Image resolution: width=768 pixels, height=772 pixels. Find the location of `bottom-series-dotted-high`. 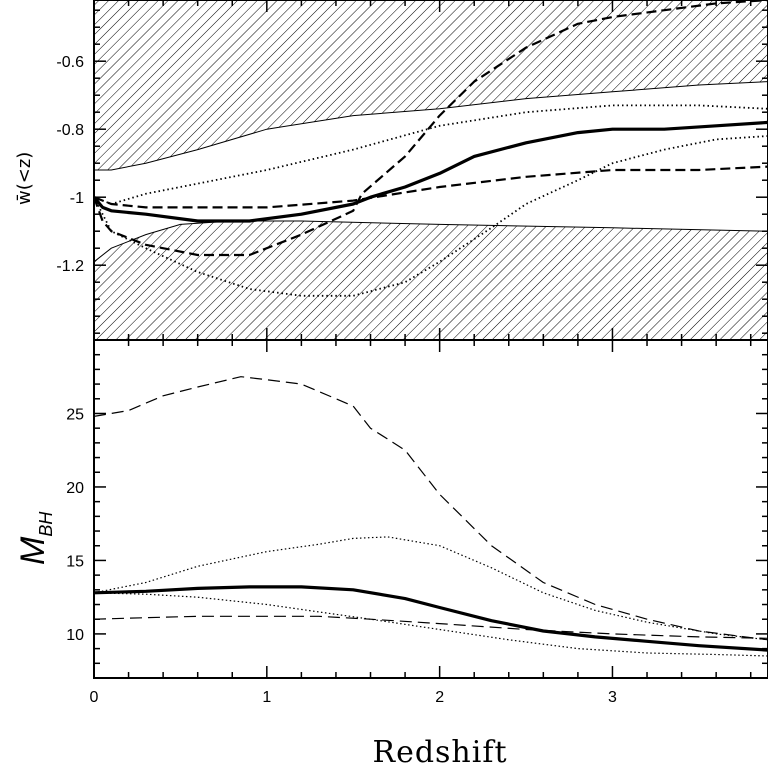

bottom-series-dotted-high is located at coordinates (431, 588).